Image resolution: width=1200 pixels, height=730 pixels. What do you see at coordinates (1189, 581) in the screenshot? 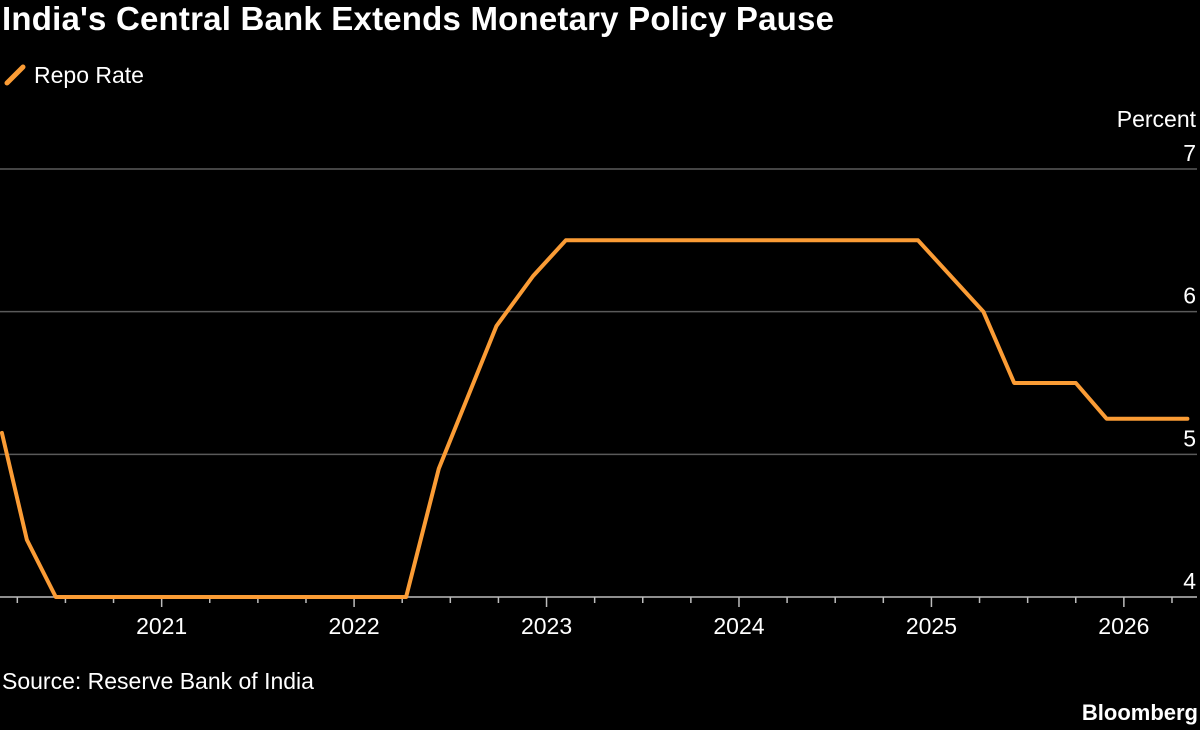
I see `y-tick-label: 4` at bounding box center [1189, 581].